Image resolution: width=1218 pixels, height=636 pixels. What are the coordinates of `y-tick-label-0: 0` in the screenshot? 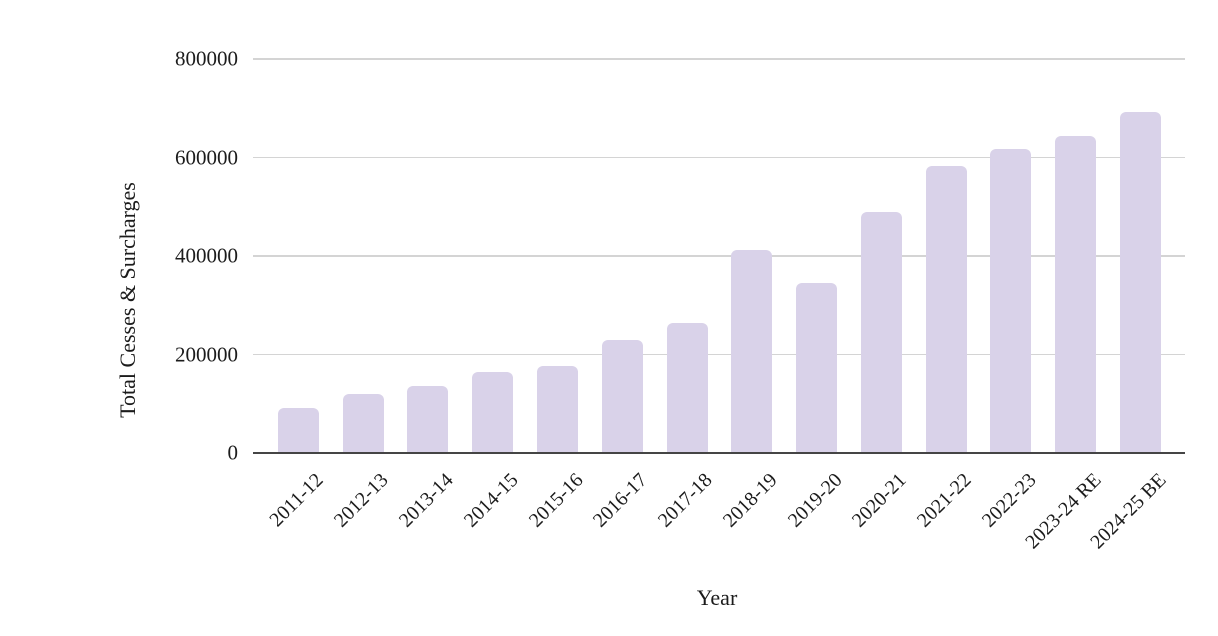 It's located at (233, 452).